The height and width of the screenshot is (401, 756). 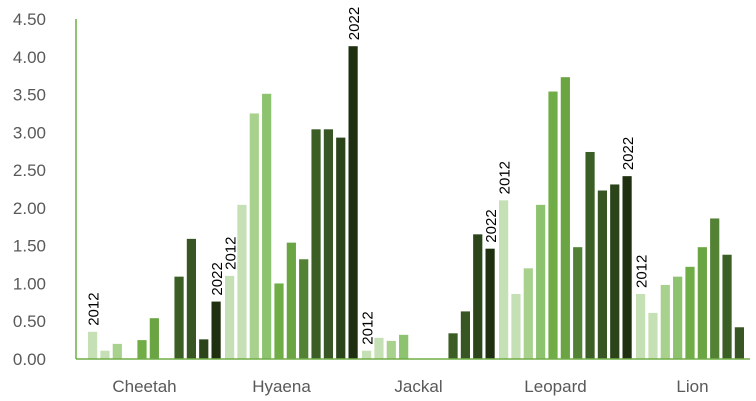 I want to click on bar-leopard-2013, so click(x=516, y=326).